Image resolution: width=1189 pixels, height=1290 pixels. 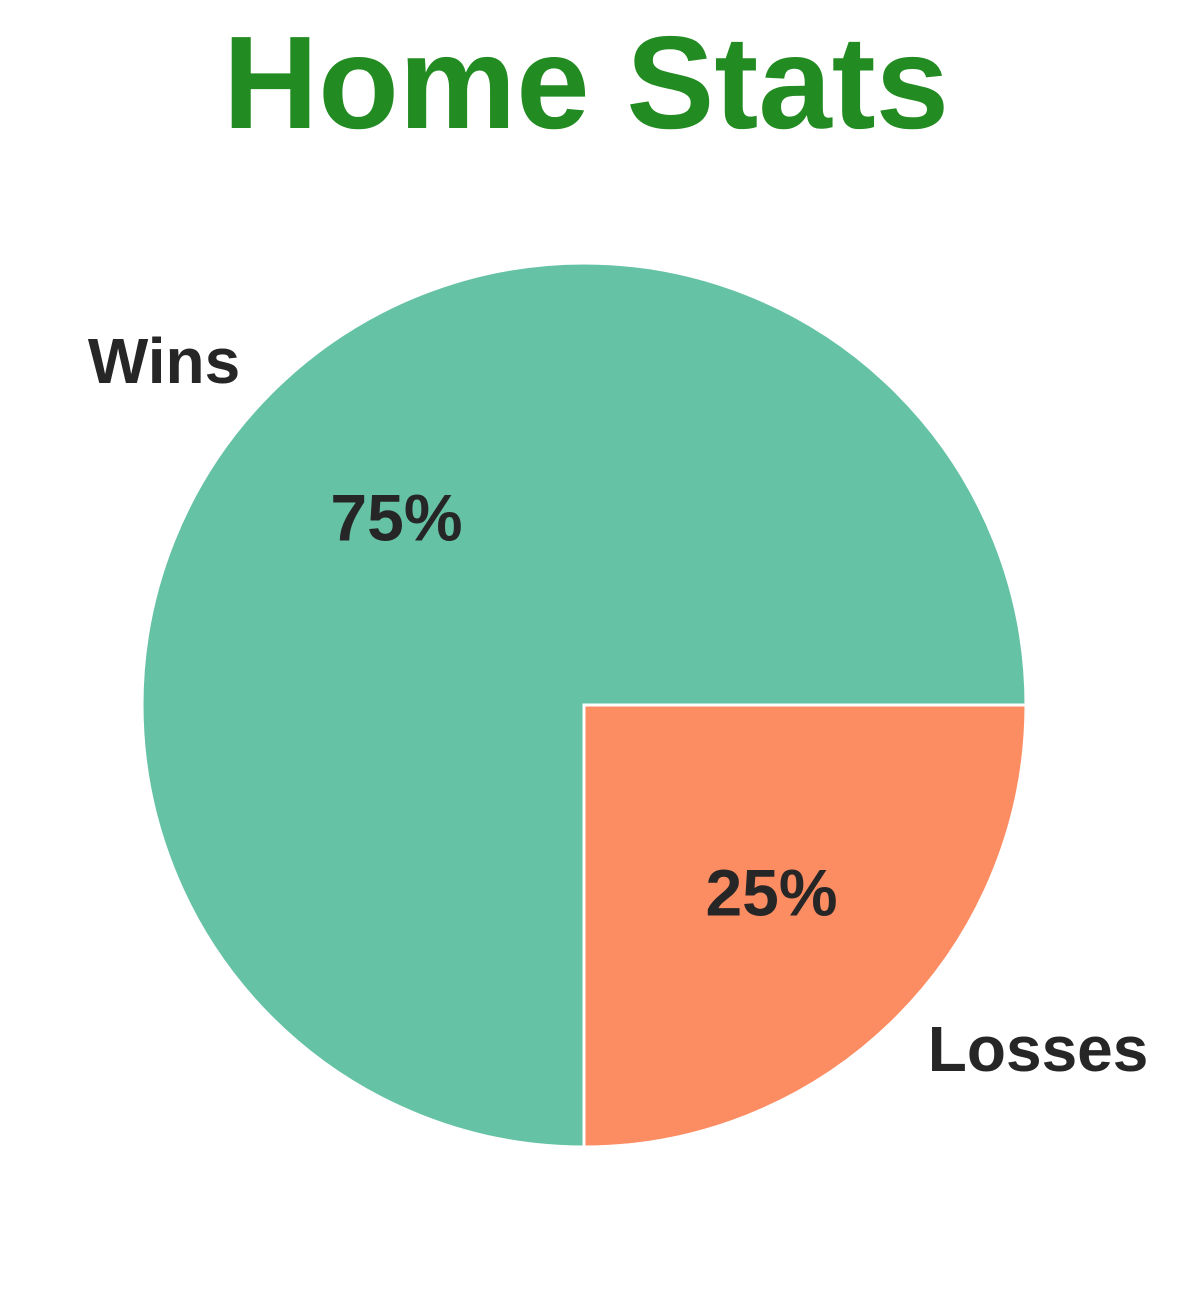 I want to click on chart-title: Home Stats, so click(x=586, y=82).